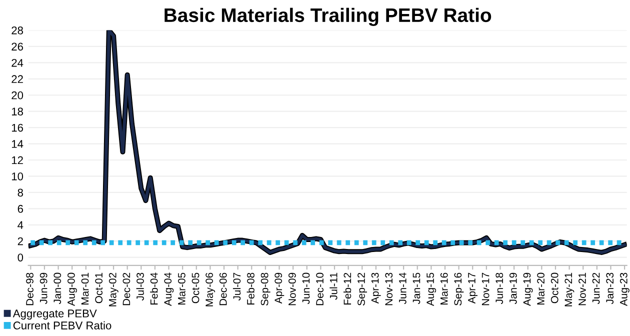 The image size is (630, 336). What do you see at coordinates (182, 288) in the screenshot?
I see `x-tick-label: Mar-05` at bounding box center [182, 288].